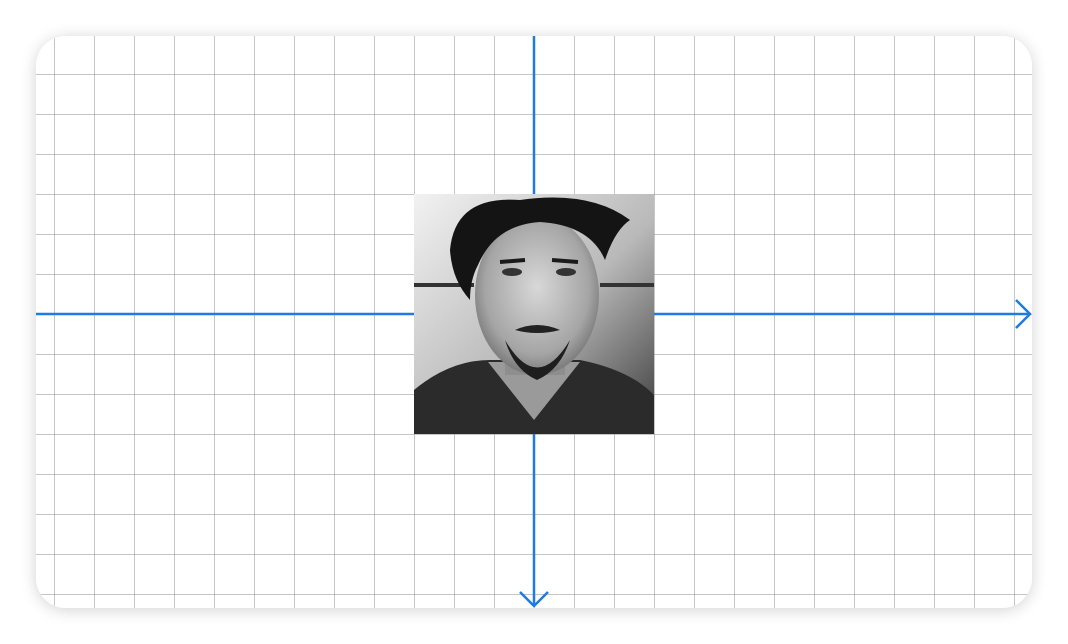  Describe the element at coordinates (1023, 314) in the screenshot. I see `x-axis-arrow` at that location.